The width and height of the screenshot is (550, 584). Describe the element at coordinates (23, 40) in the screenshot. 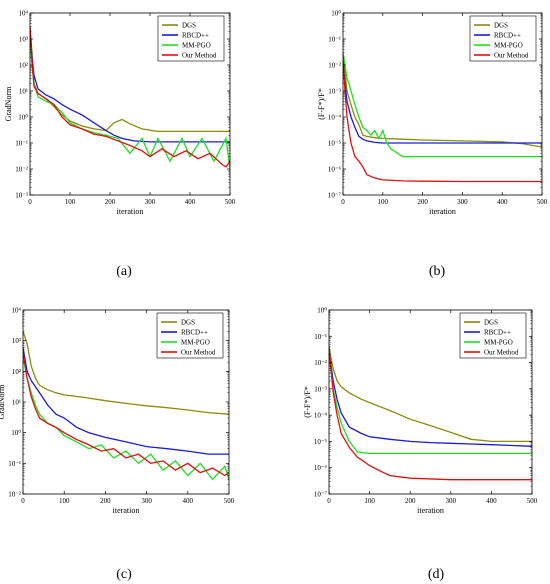

I see `y-tick-label: 10³` at that location.